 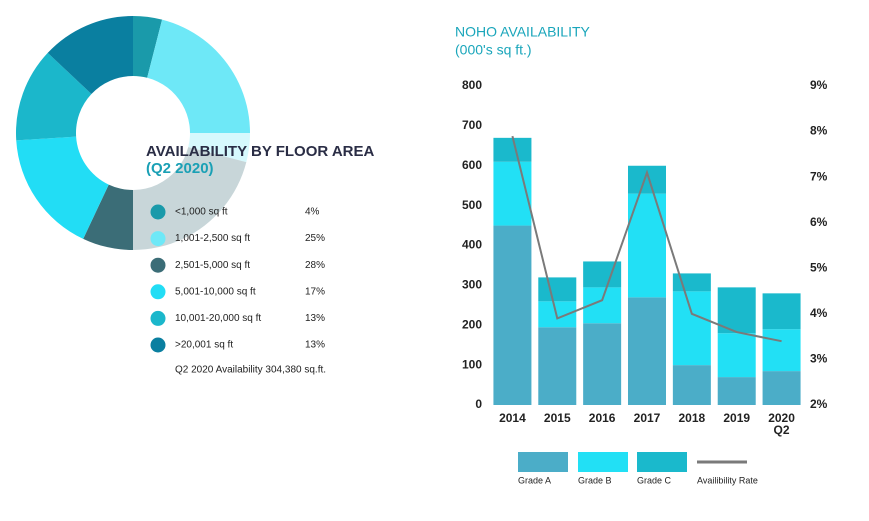 I want to click on chart-title: AVAILABILITY BY FLOOR AREA, so click(x=260, y=151).